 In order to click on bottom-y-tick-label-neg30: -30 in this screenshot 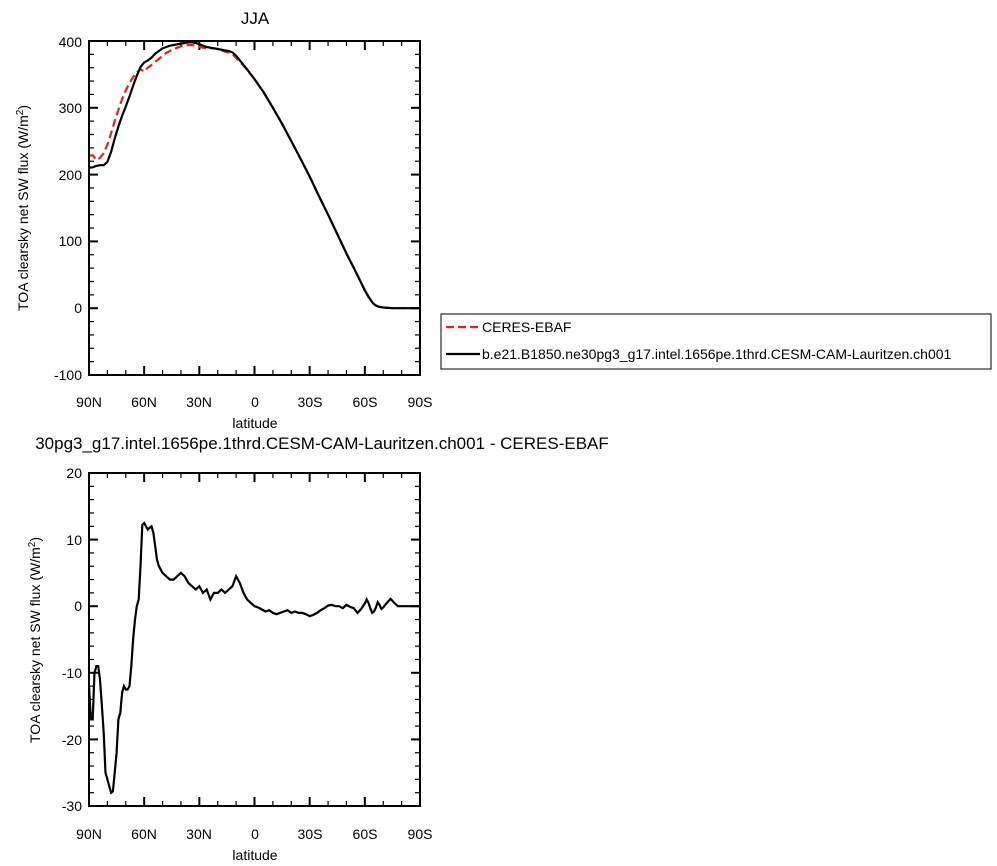, I will do `click(72, 806)`.